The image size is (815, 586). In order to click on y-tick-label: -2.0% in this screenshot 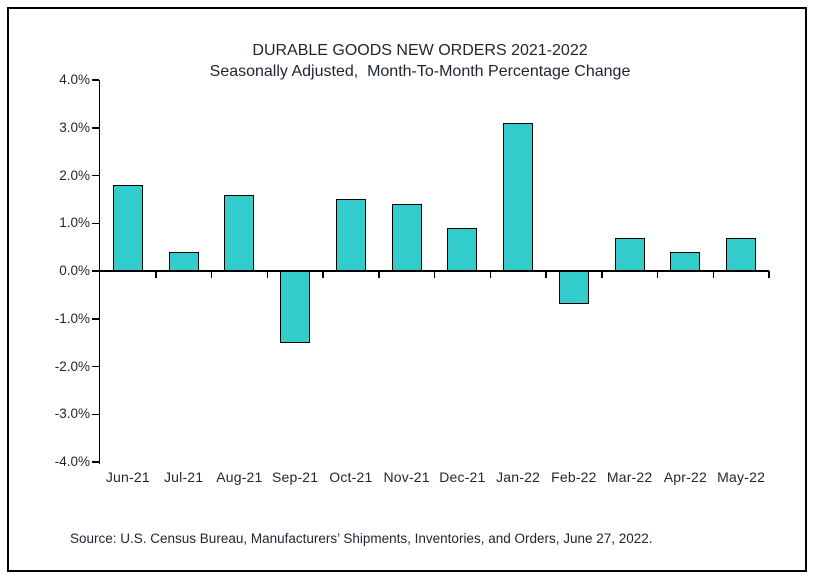, I will do `click(72, 366)`.